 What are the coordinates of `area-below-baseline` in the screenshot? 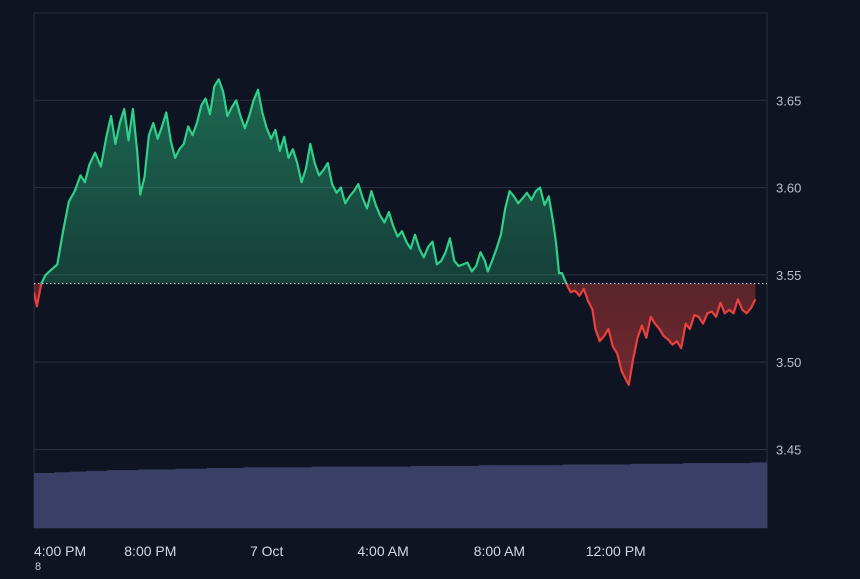 It's located at (395, 334).